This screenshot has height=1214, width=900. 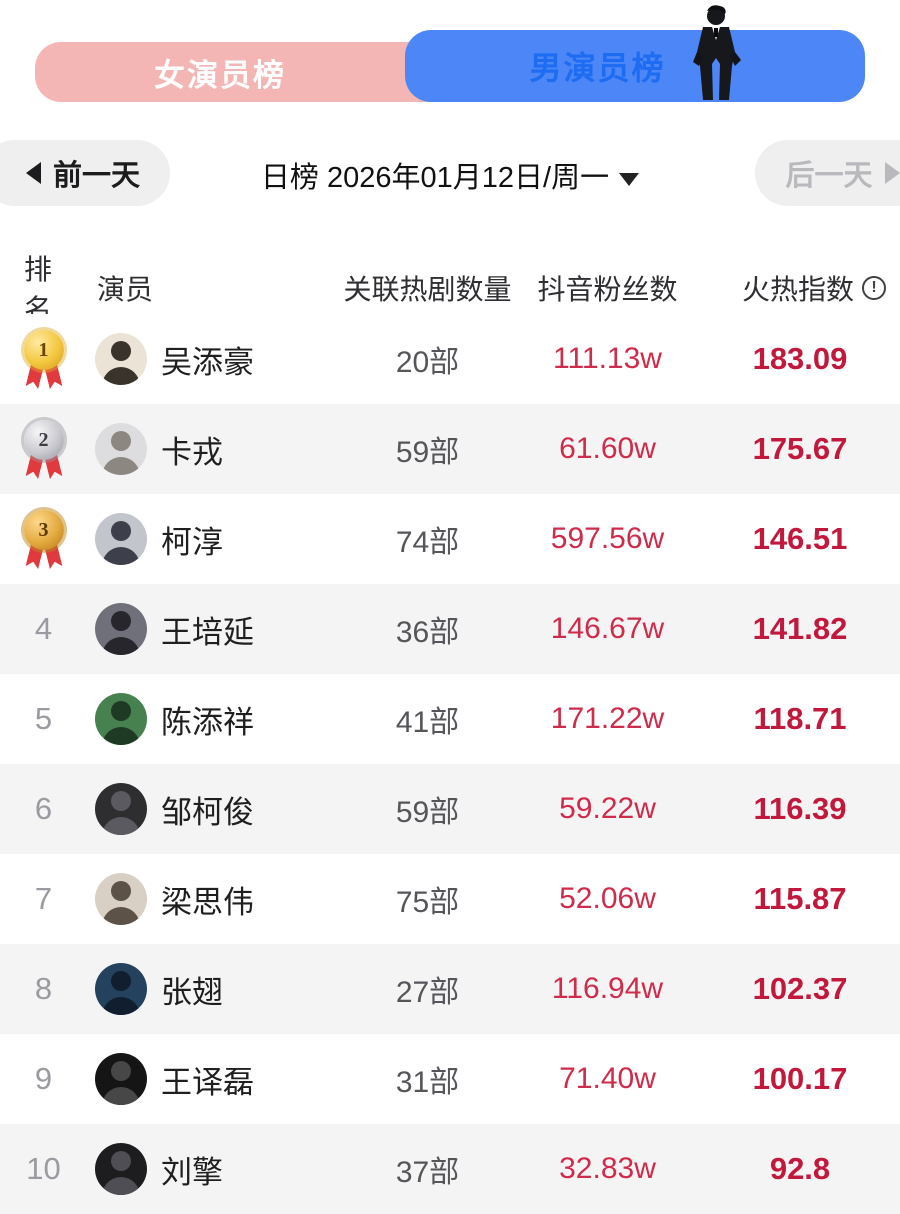 I want to click on heat-index: 175.67, so click(x=800, y=448).